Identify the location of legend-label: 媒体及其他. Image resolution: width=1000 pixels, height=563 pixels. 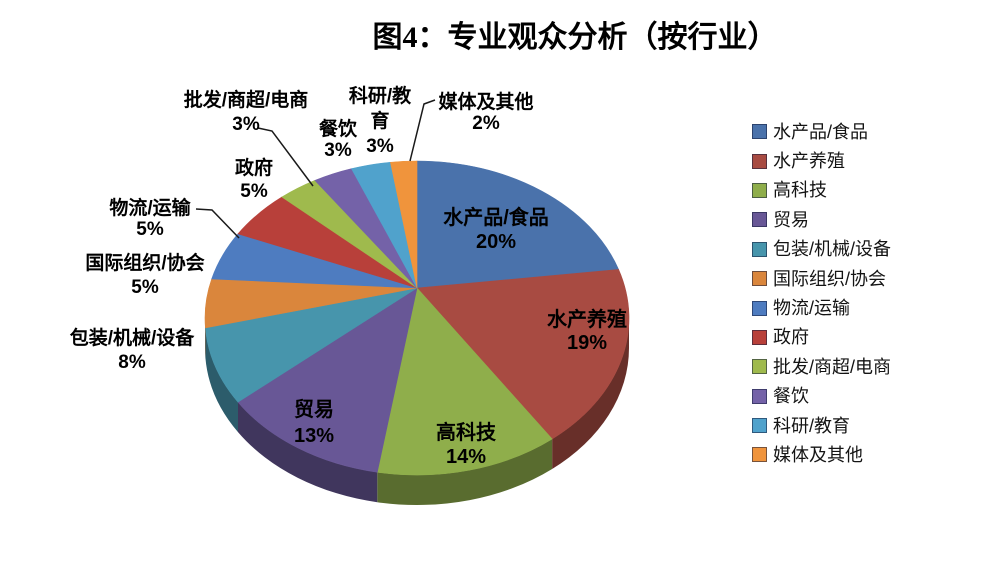
(818, 454).